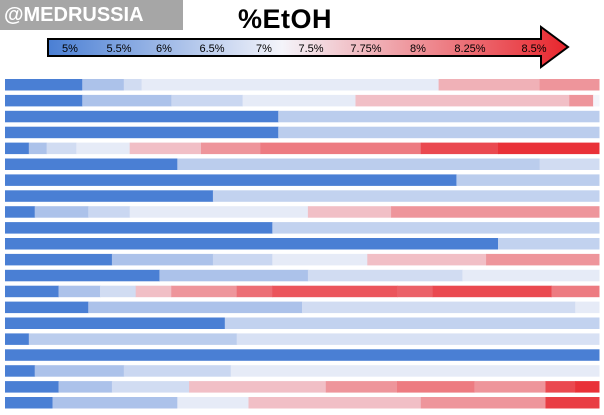 The image size is (604, 415). Describe the element at coordinates (365, 49) in the screenshot. I see `colorbar-tick-label: 7.75%` at that location.